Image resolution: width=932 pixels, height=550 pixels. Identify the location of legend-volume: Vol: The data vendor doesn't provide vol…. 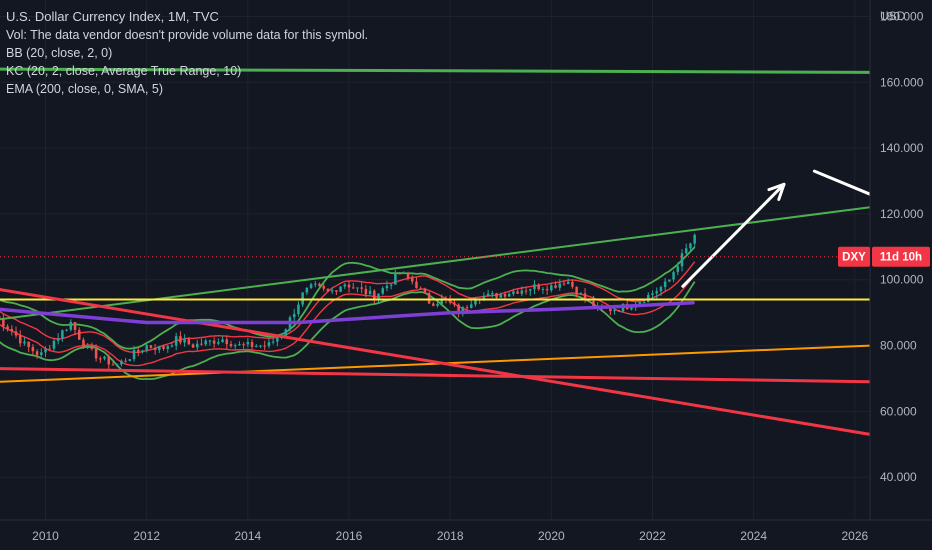
(187, 35).